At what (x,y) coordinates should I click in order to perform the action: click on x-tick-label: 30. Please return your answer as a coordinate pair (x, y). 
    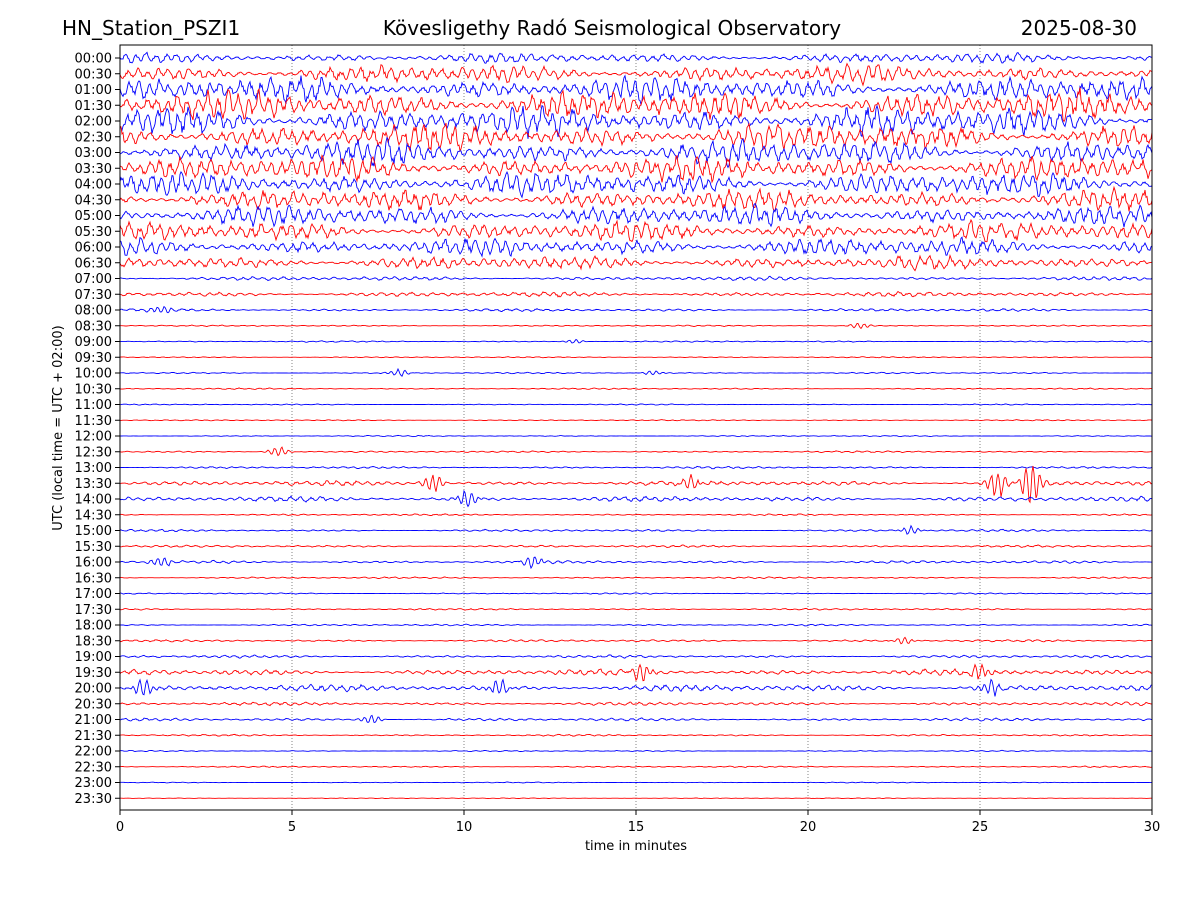
    Looking at the image, I should click on (1152, 827).